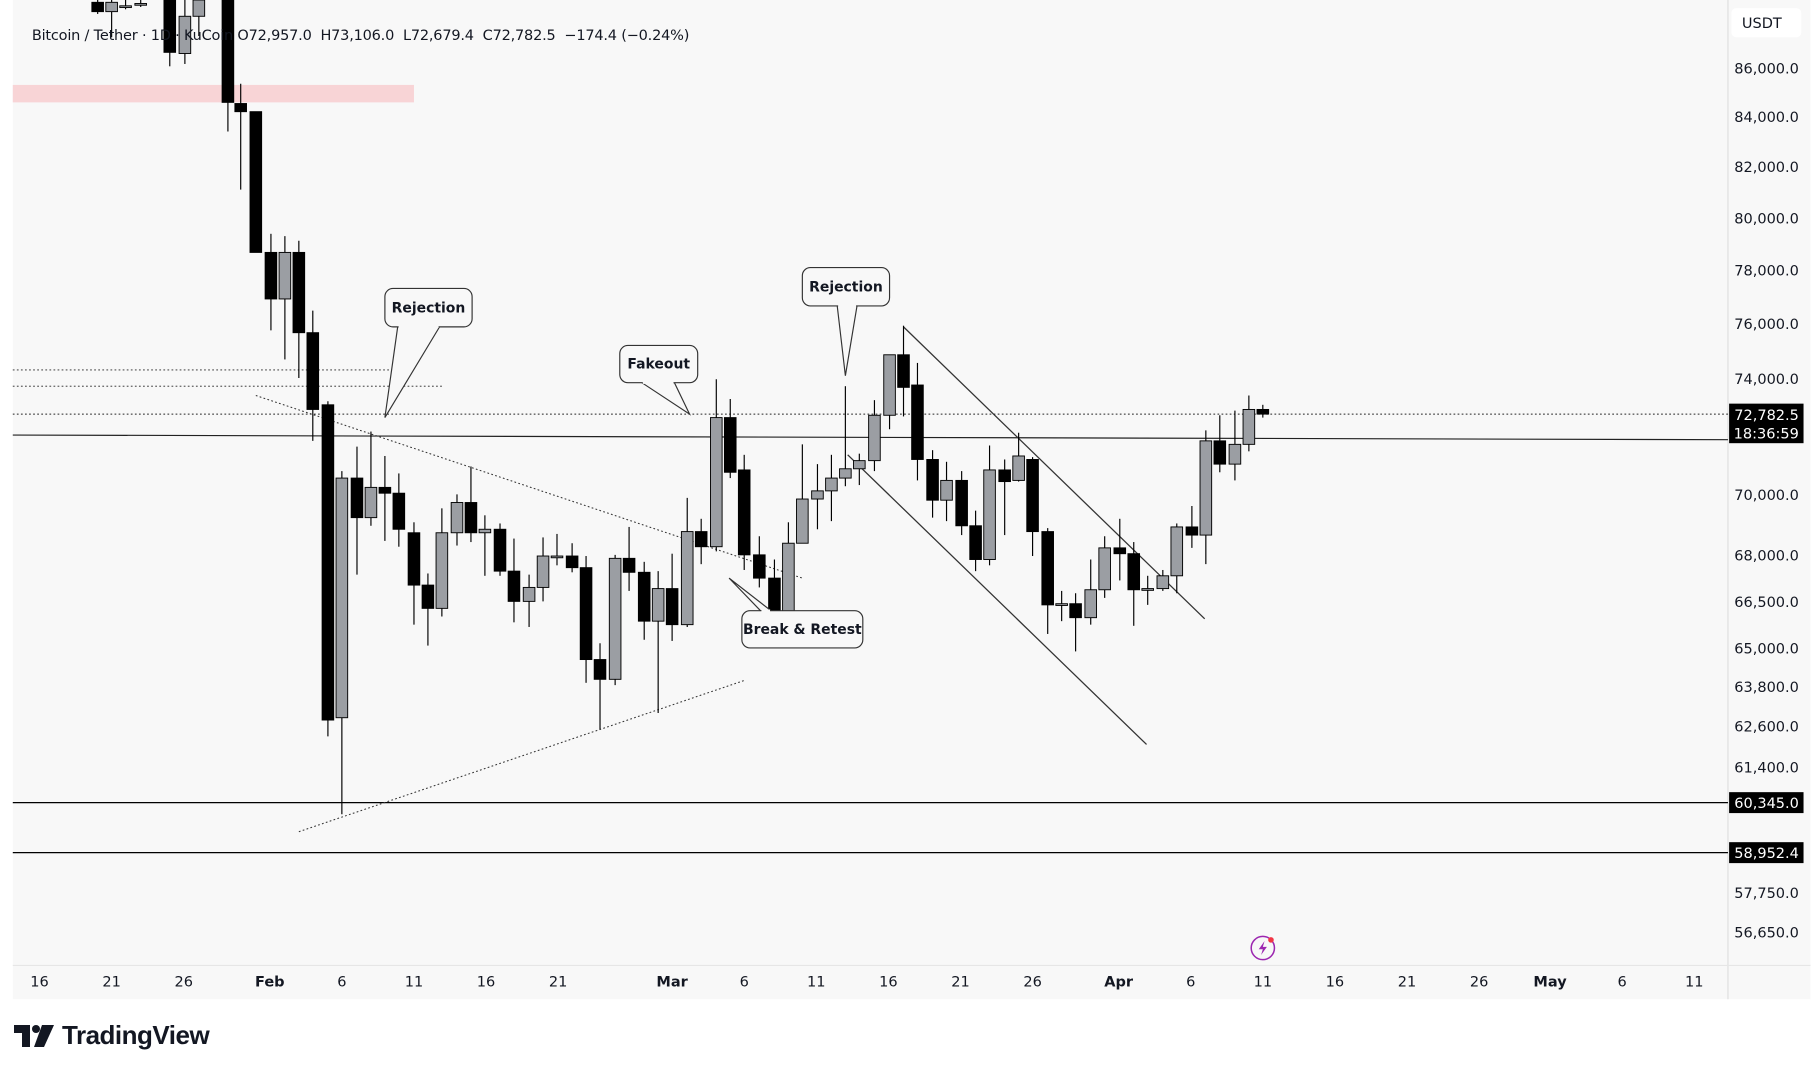 The image size is (1814, 1069). I want to click on ascending-trendline, so click(521, 756).